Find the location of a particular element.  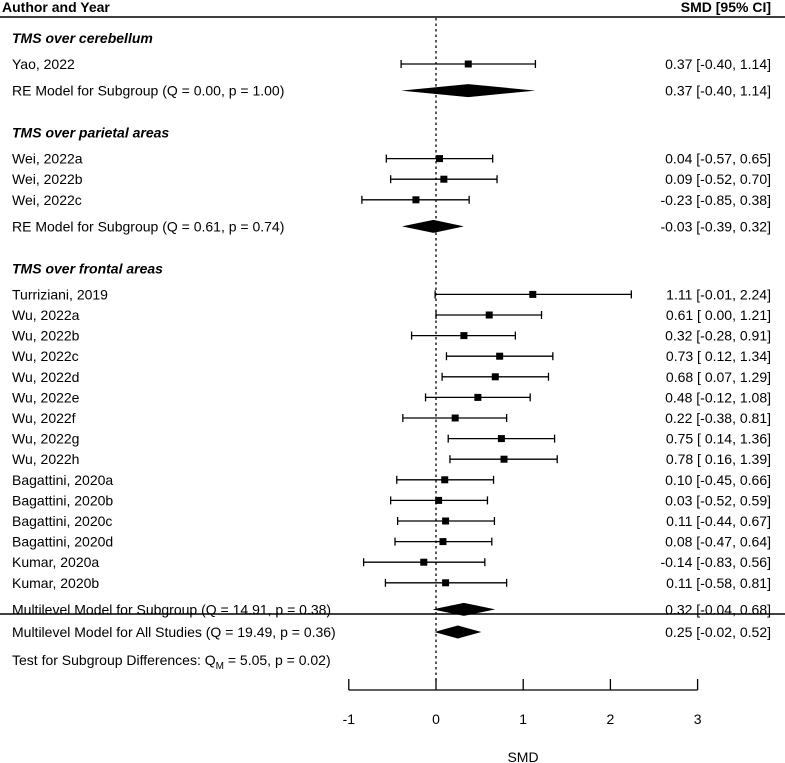

ci-value: 0.78 [ 0.16, 1.39] is located at coordinates (718, 459).